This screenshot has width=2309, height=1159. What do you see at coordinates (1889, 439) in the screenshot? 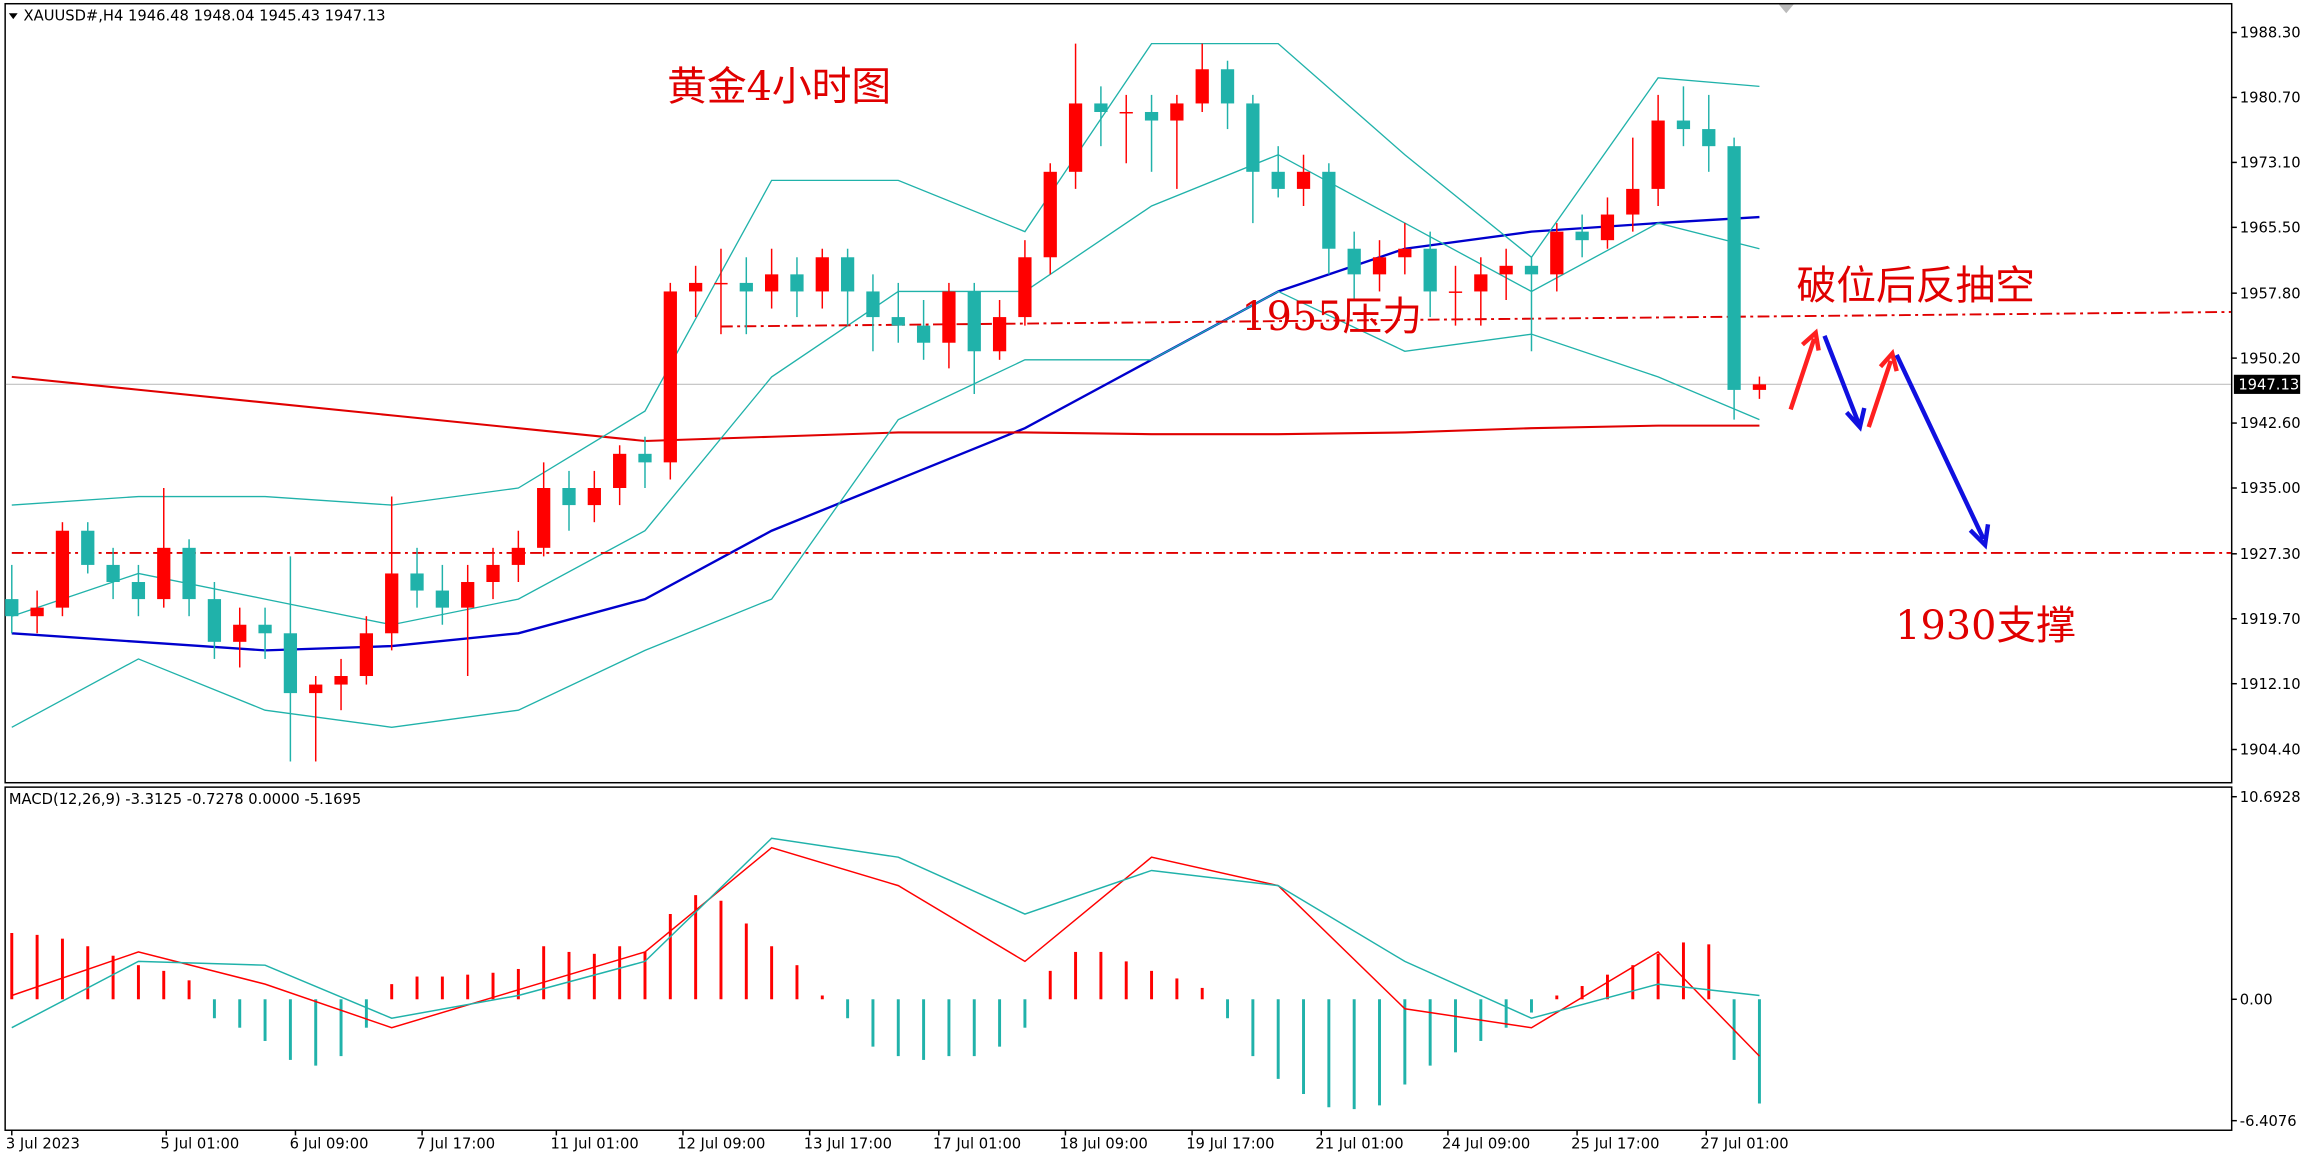
I see `arrows` at bounding box center [1889, 439].